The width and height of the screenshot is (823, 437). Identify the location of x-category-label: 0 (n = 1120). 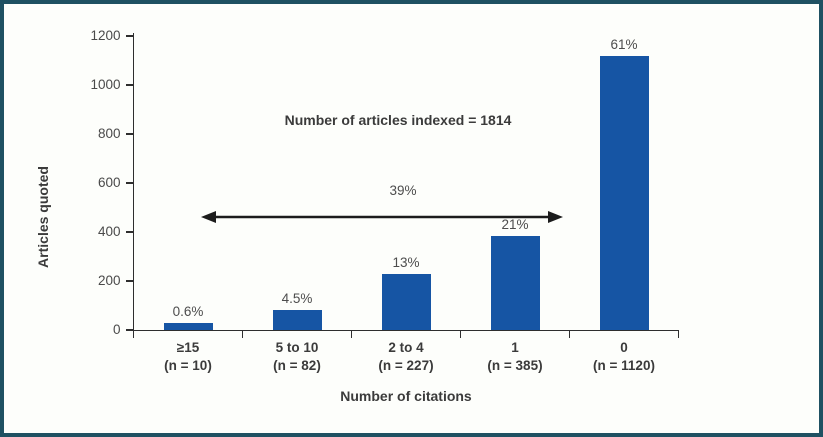
(624, 357).